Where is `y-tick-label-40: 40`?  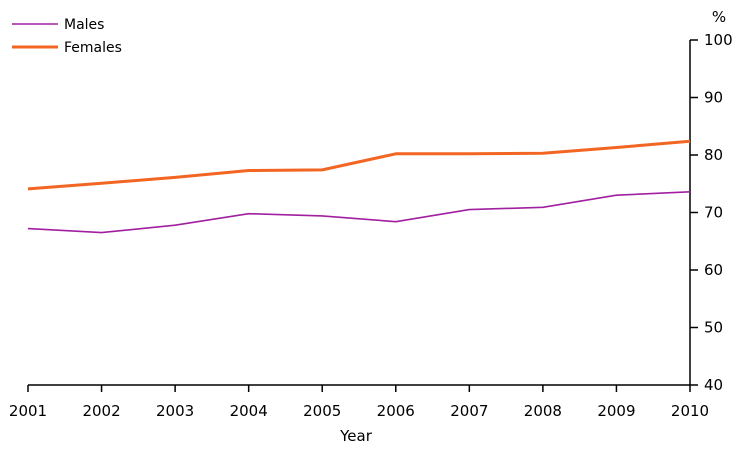 y-tick-label-40: 40 is located at coordinates (713, 385).